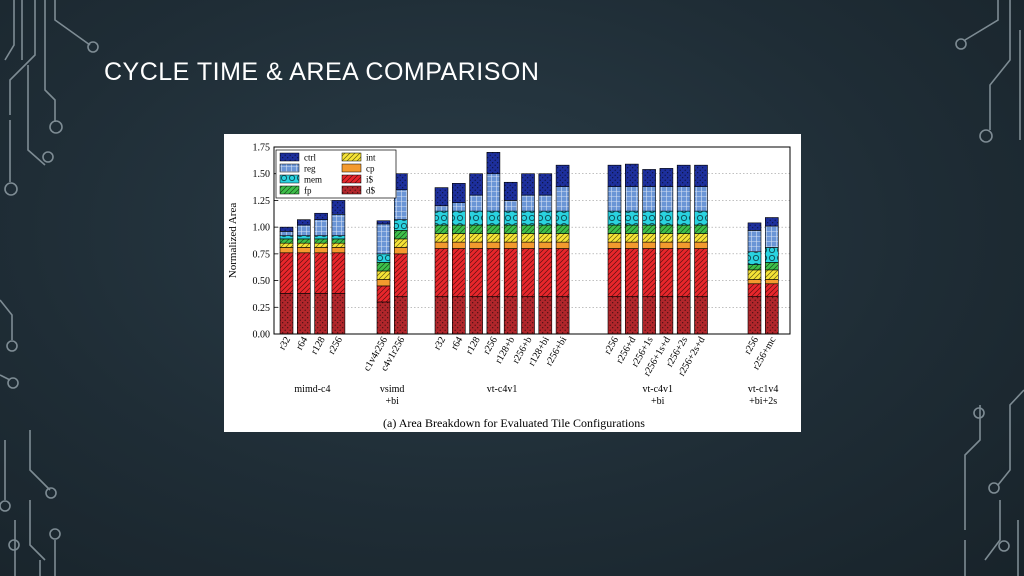  I want to click on legend-item: mem, so click(300, 180).